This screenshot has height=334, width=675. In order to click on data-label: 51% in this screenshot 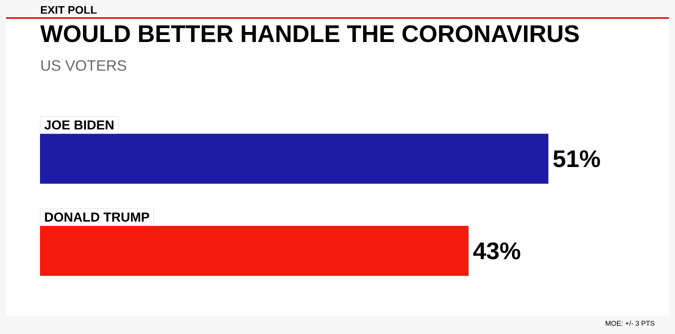, I will do `click(576, 159)`.